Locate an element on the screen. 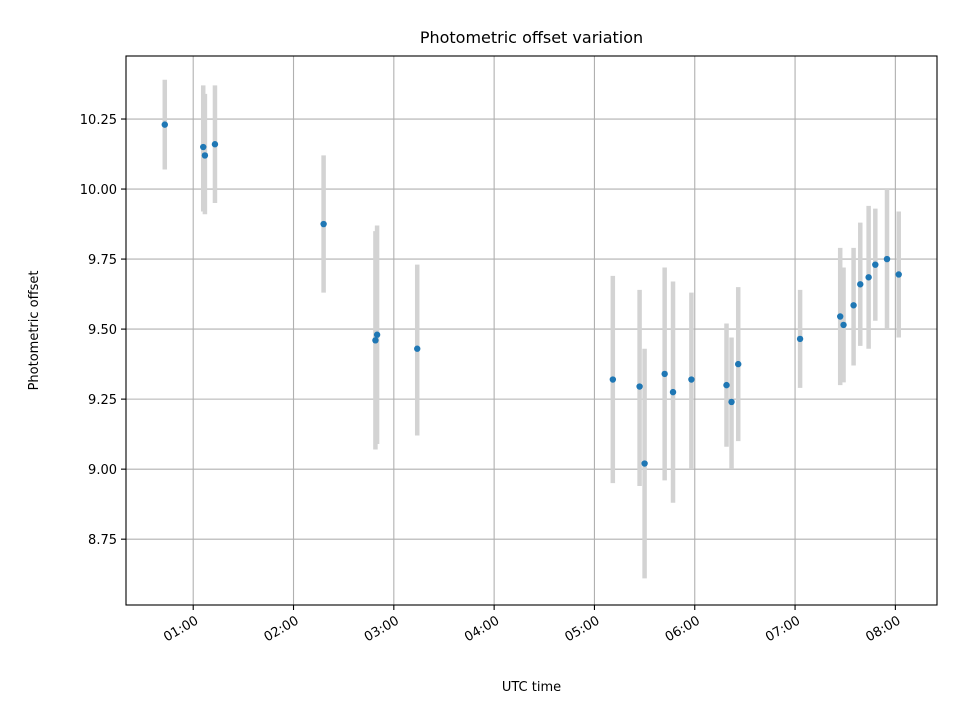 The width and height of the screenshot is (960, 720). x-tick-label: 01:00 is located at coordinates (181, 629).